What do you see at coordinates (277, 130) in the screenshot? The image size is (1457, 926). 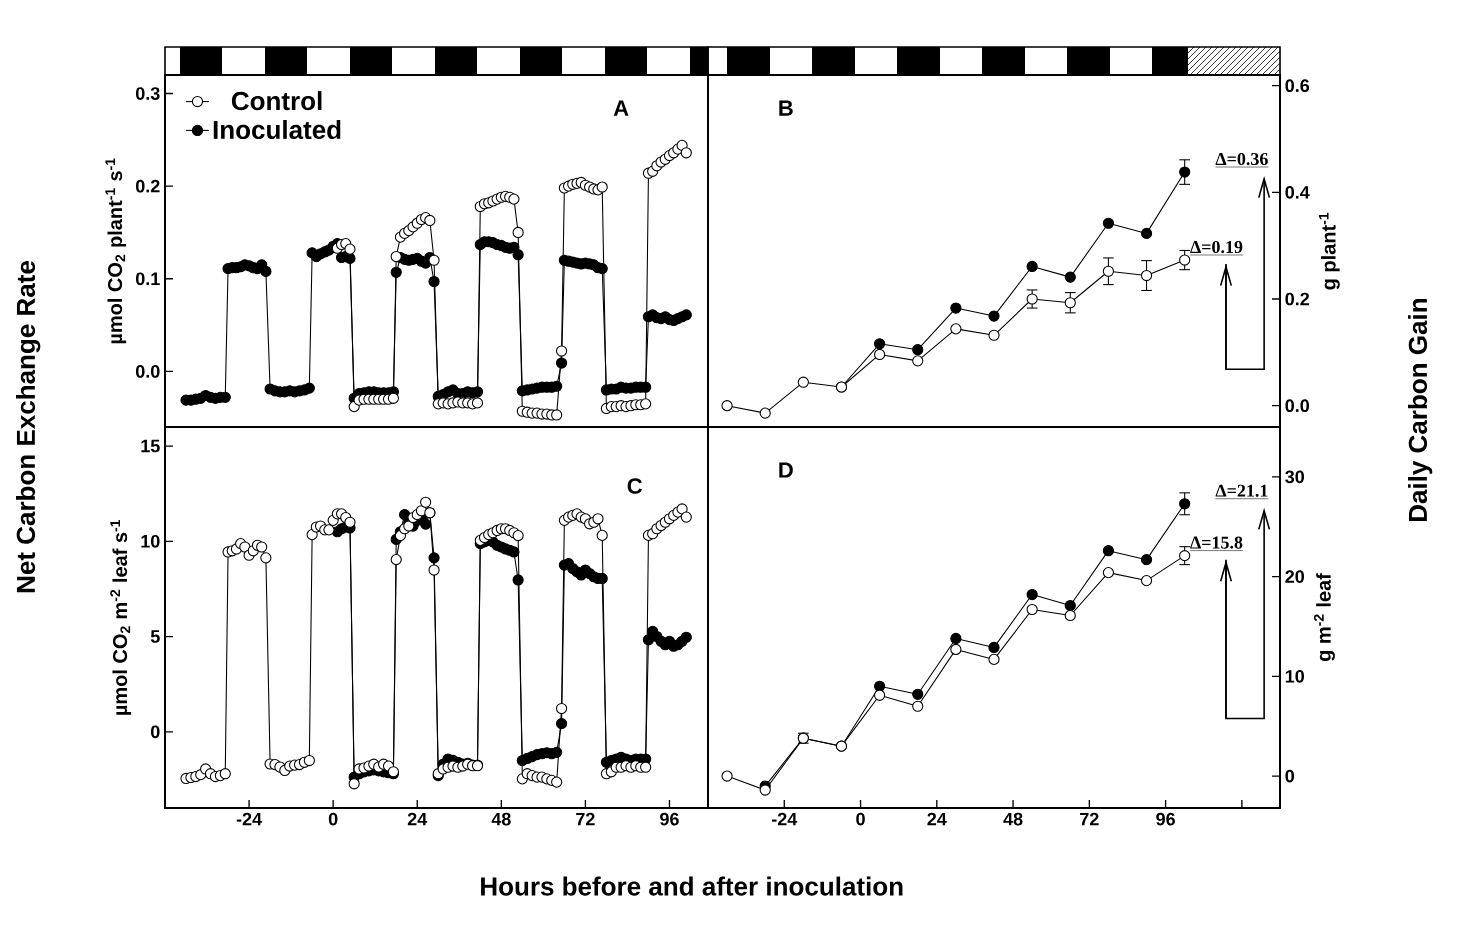 I see `legend-label: Inoculated` at bounding box center [277, 130].